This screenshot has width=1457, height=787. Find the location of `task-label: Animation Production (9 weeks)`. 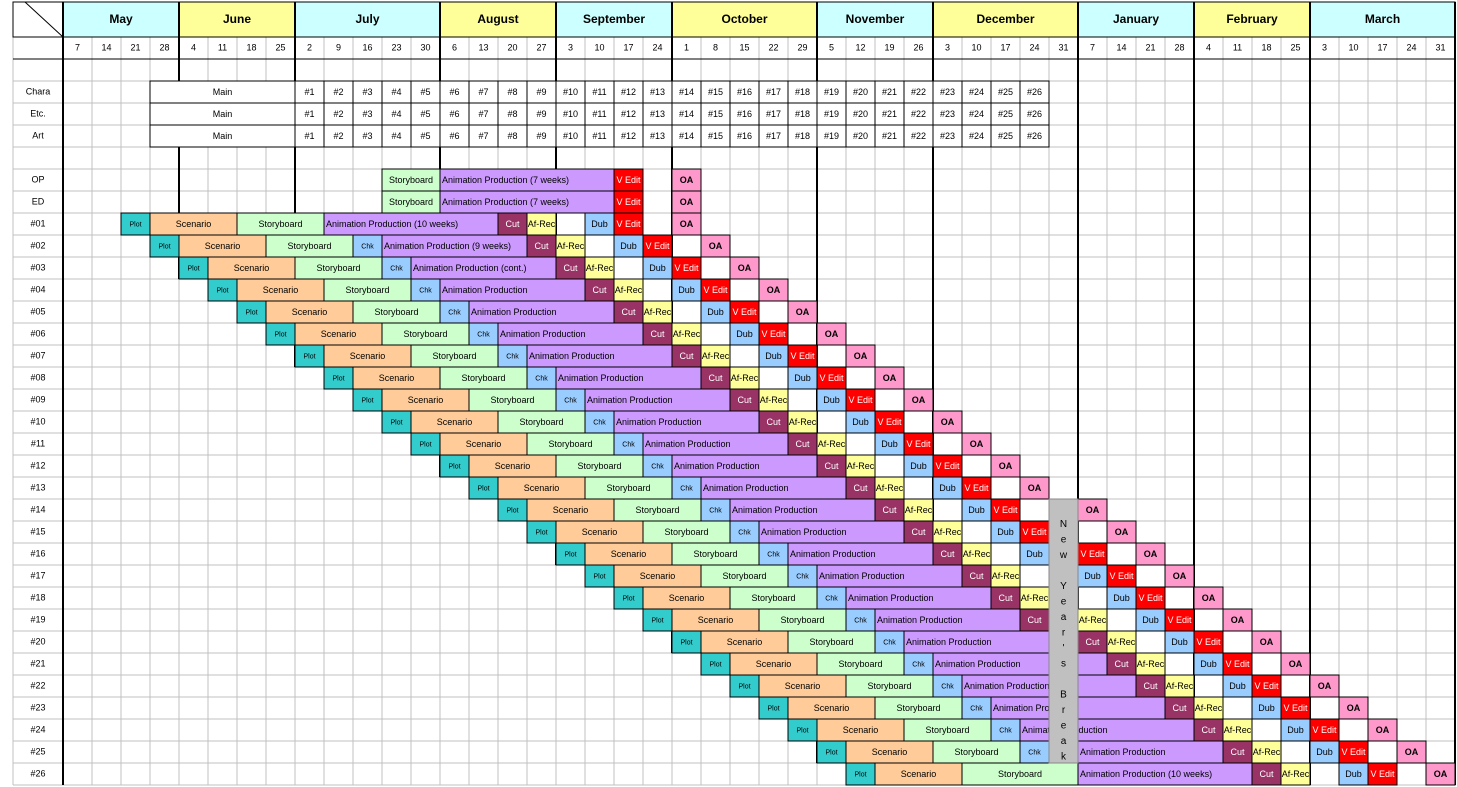

task-label: Animation Production (9 weeks) is located at coordinates (447, 246).